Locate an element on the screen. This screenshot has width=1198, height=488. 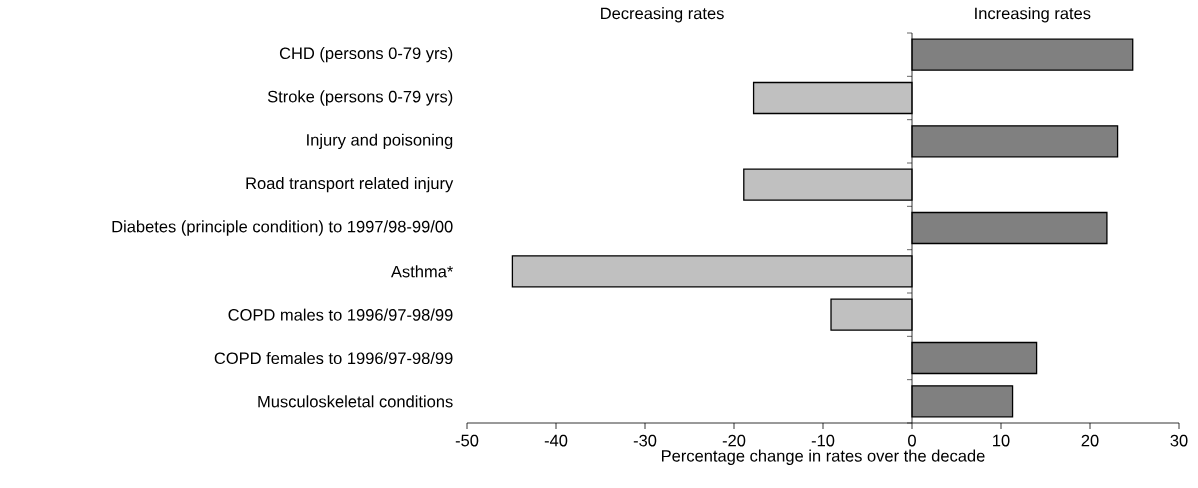
x-tick-label: -10 is located at coordinates (823, 440).